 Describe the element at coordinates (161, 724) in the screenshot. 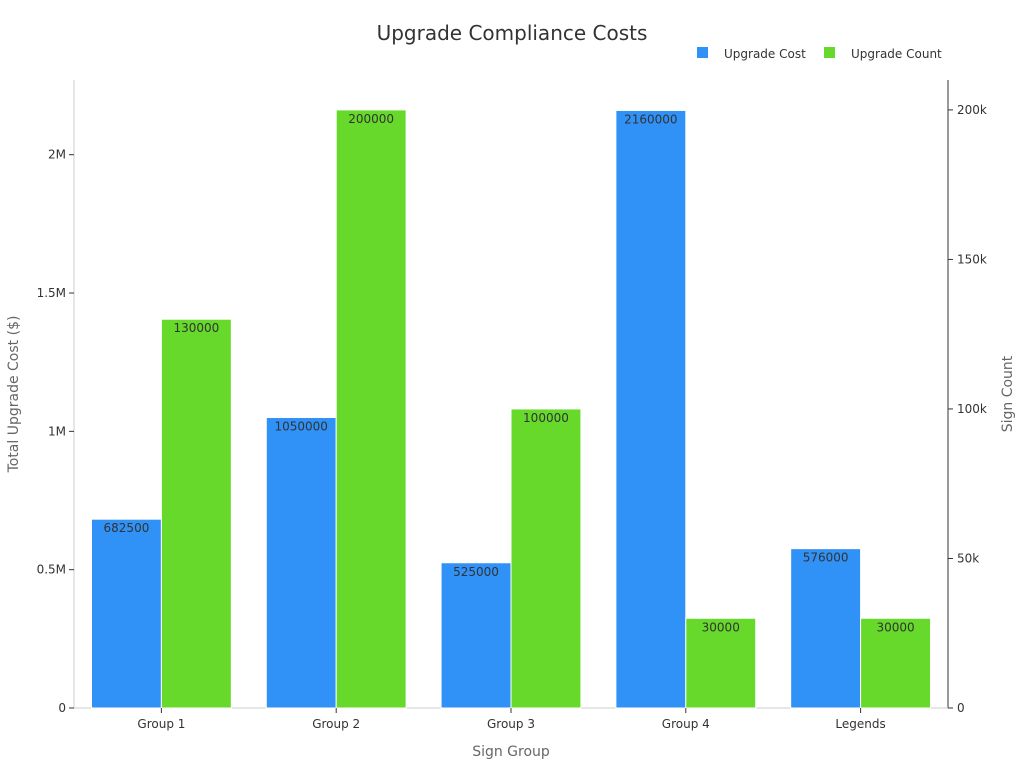

I see `x-tick-label: Group 1` at that location.